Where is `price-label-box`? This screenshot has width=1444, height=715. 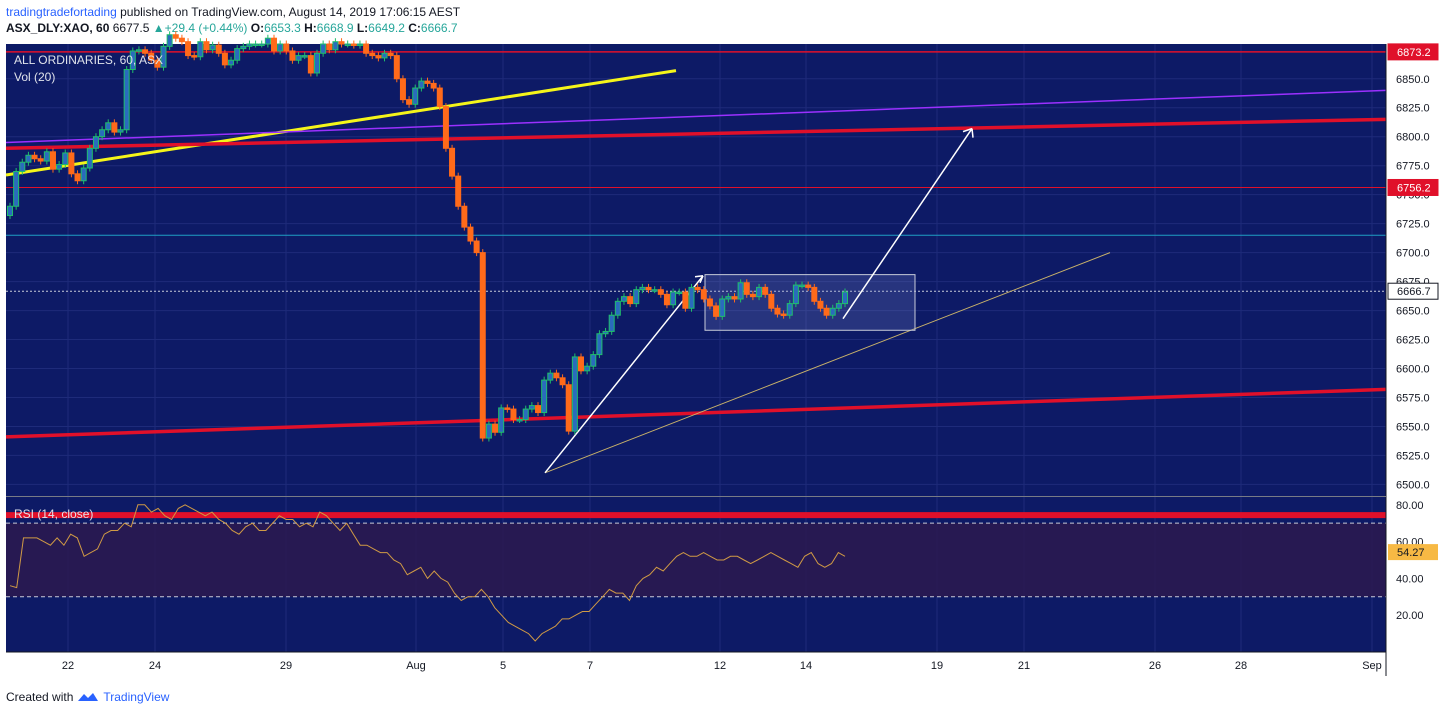 price-label-box is located at coordinates (1413, 187).